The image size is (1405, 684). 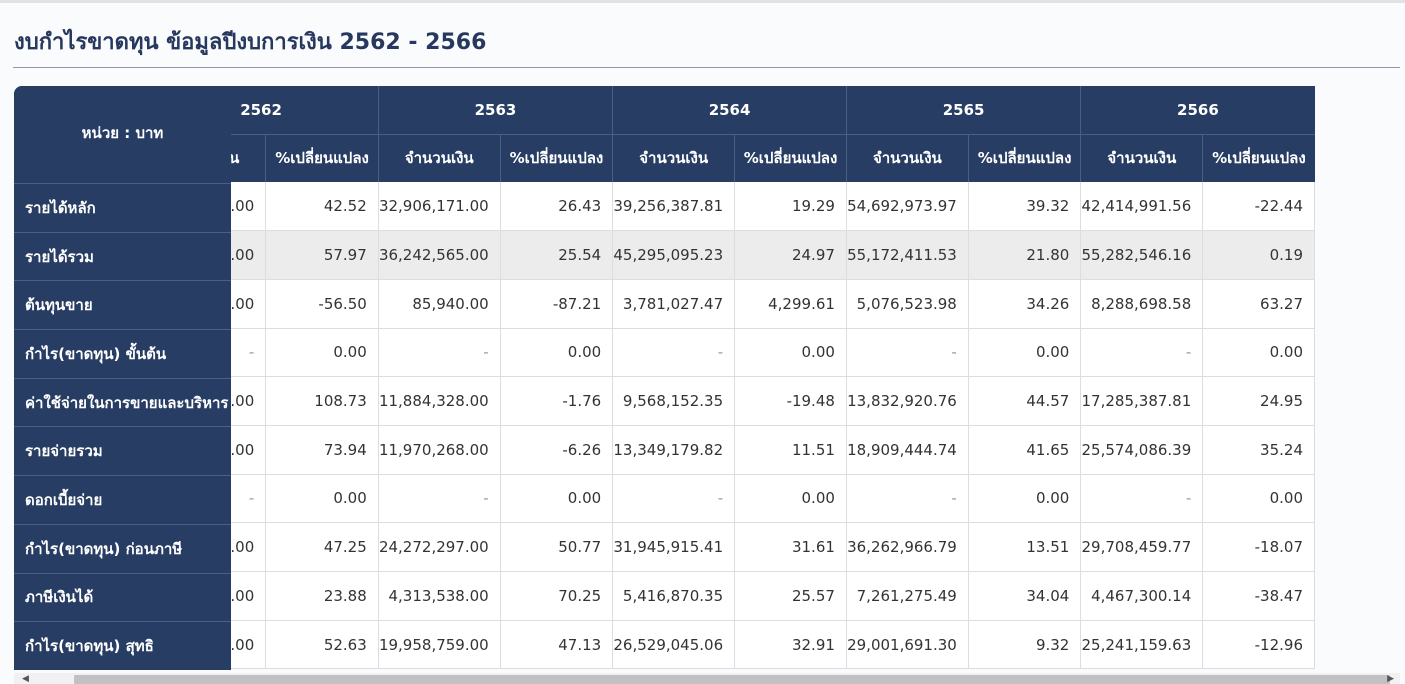 I want to click on change-cell: 25.54, so click(x=557, y=255).